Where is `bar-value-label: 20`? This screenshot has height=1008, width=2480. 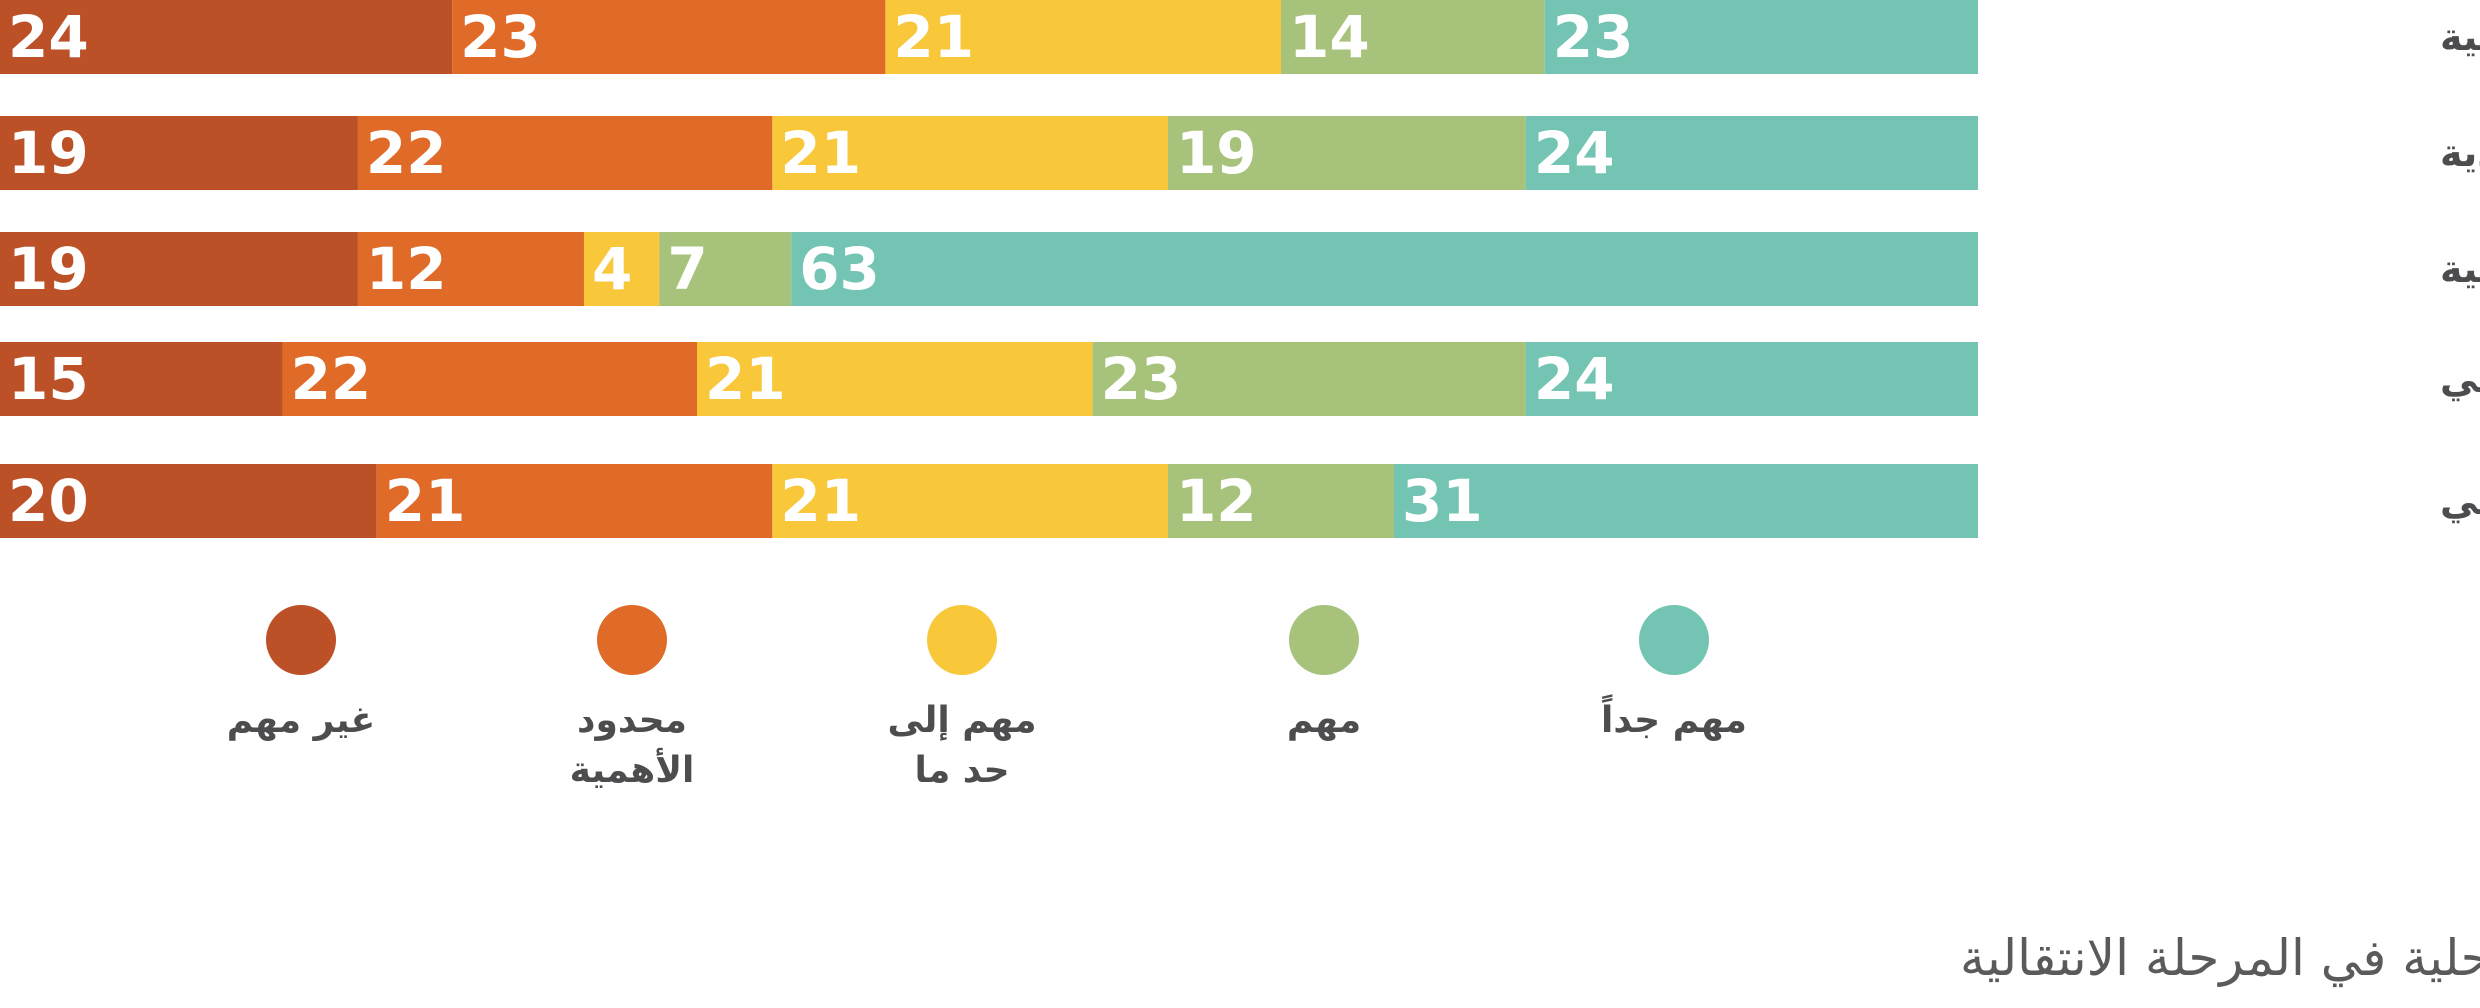
bar-value-label: 20 is located at coordinates (48, 501).